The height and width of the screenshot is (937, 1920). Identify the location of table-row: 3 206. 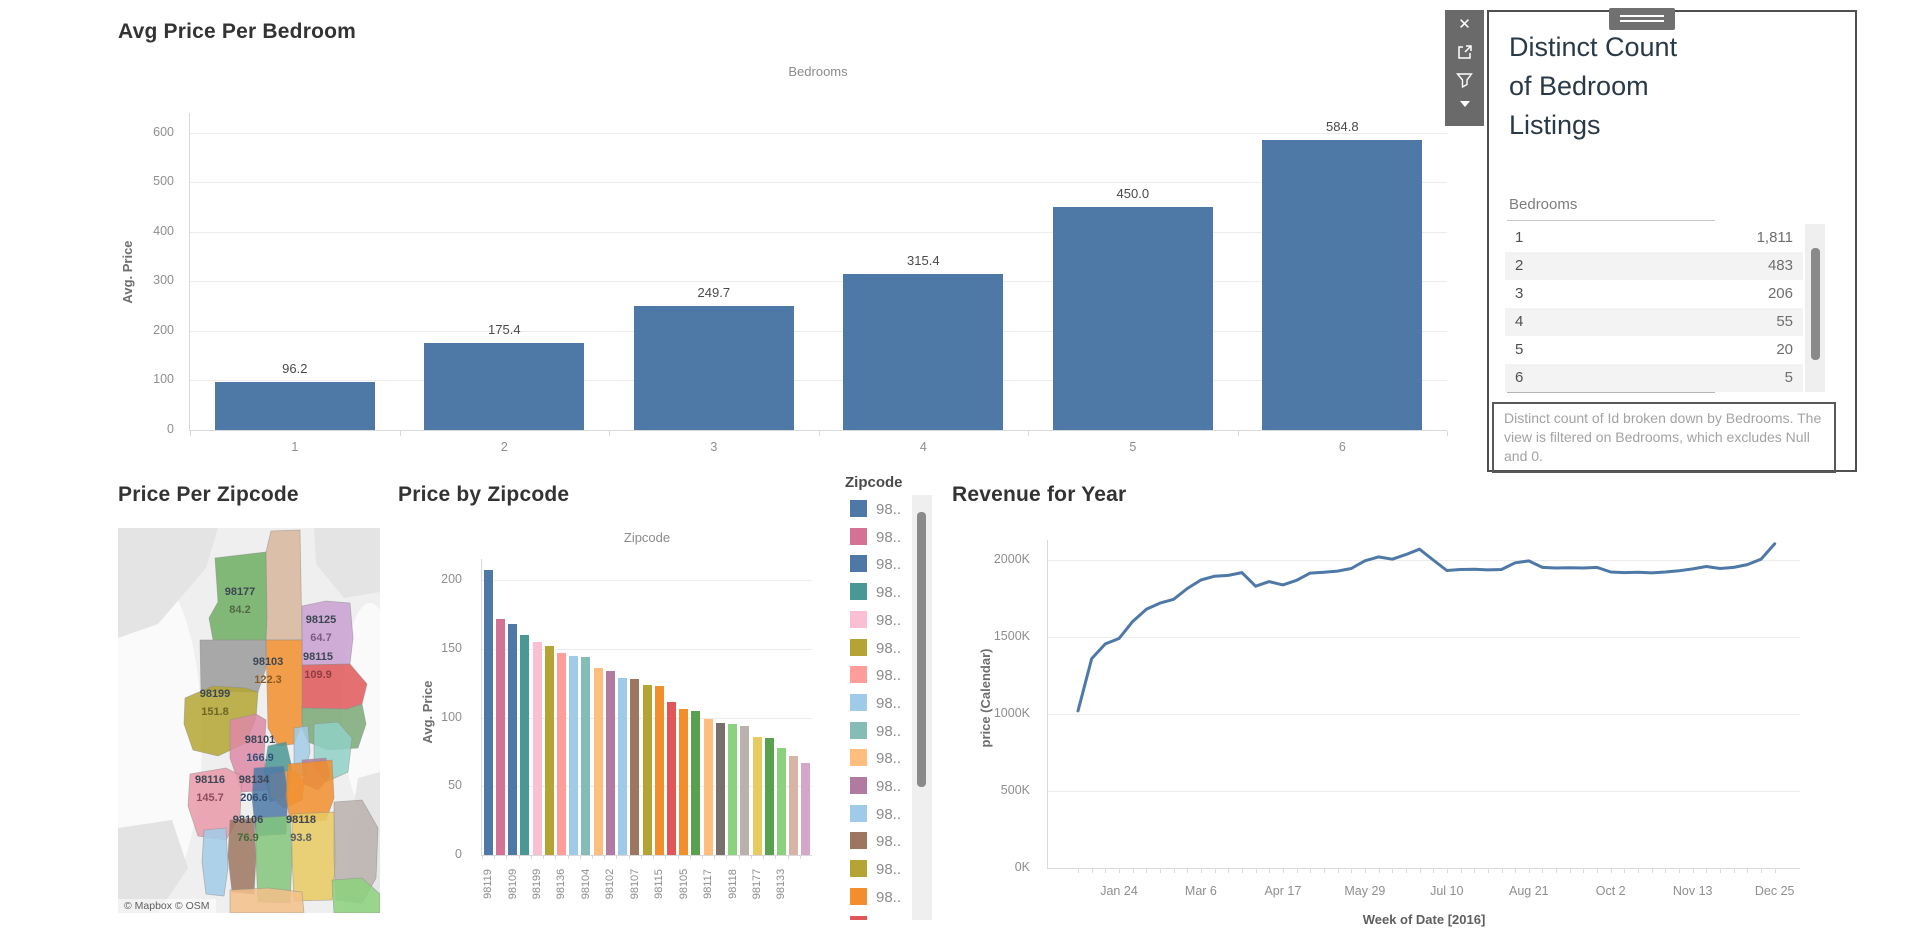
(1654, 294).